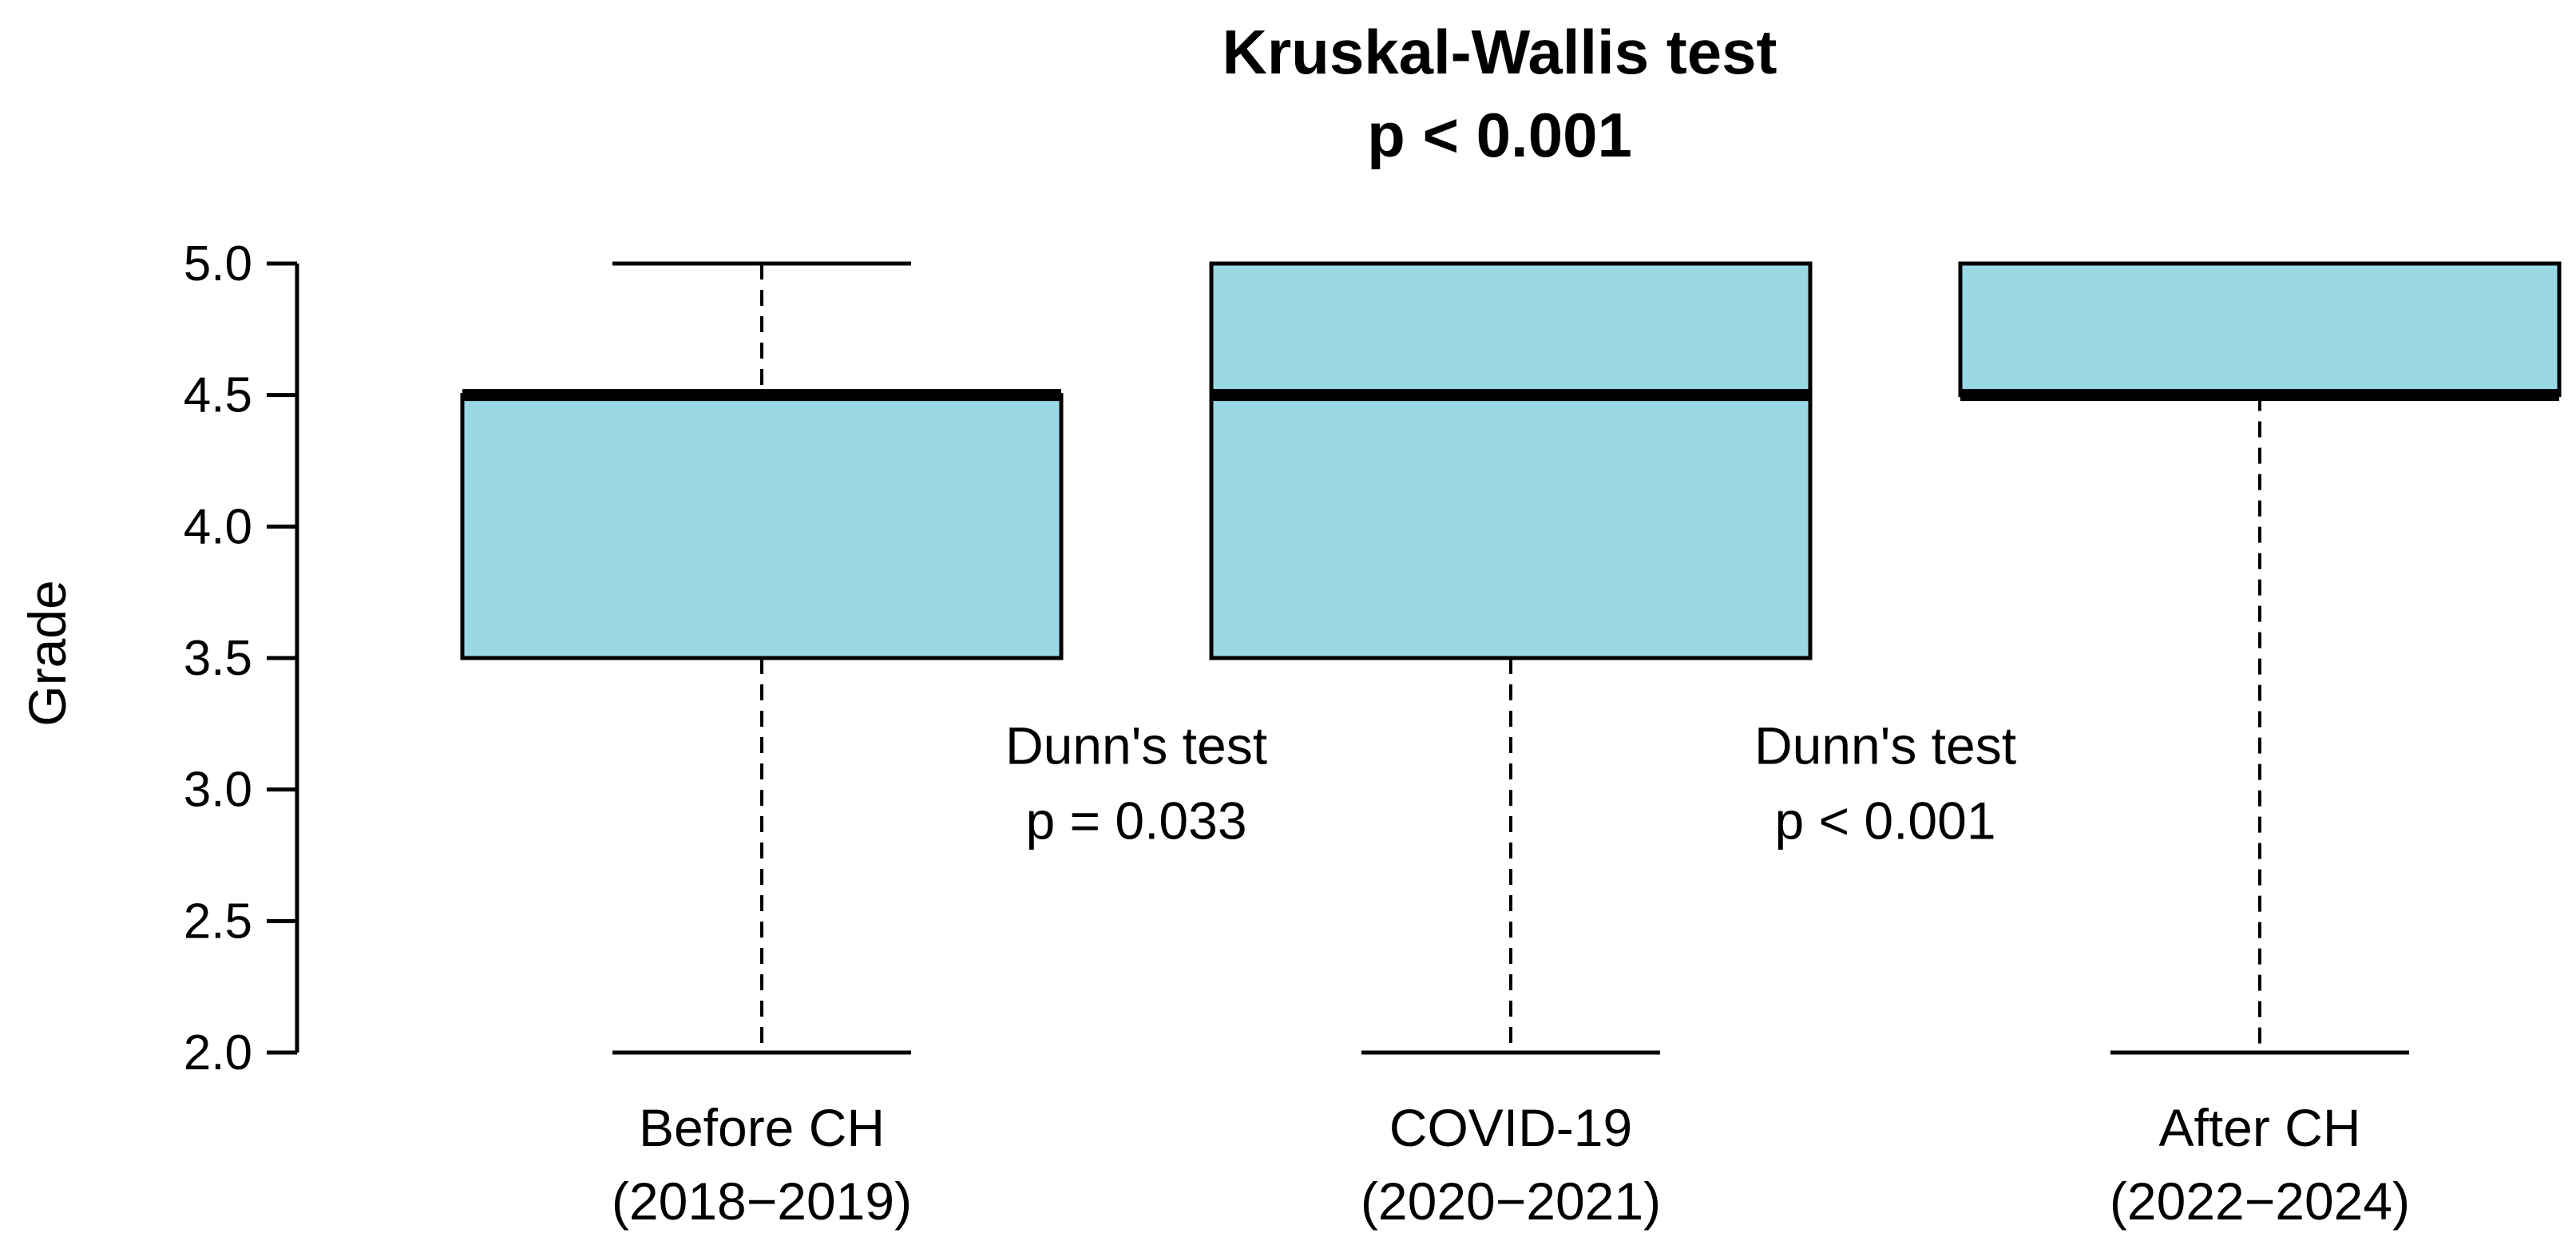 The image size is (2576, 1249). I want to click on x-category-label-0-1: (2018−2019), so click(762, 1201).